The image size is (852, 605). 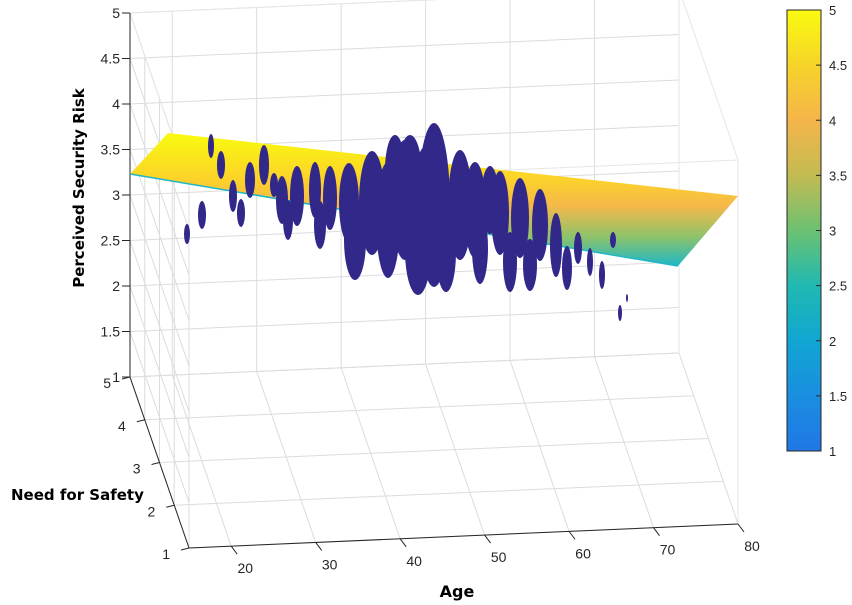 What do you see at coordinates (832, 451) in the screenshot?
I see `colorbar-tick-label: 1` at bounding box center [832, 451].